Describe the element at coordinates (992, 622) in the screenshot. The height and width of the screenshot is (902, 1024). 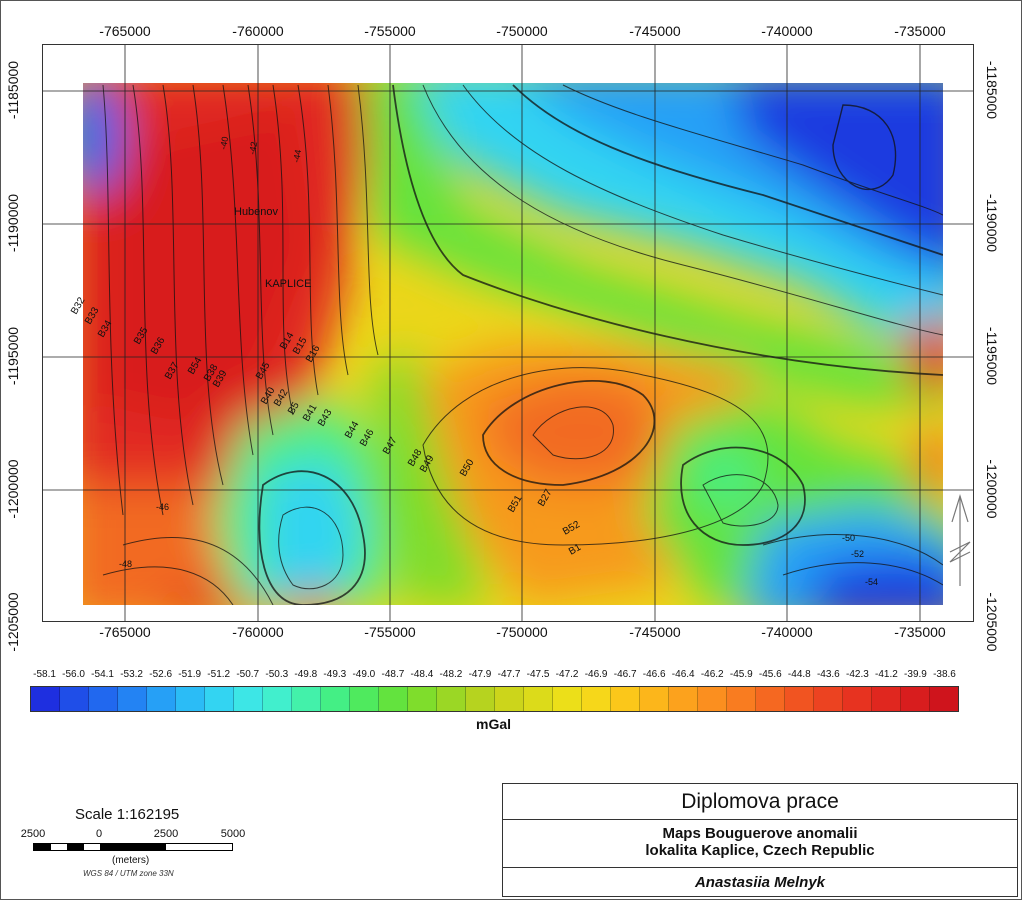
I see `y-tick-right: -1205000` at that location.